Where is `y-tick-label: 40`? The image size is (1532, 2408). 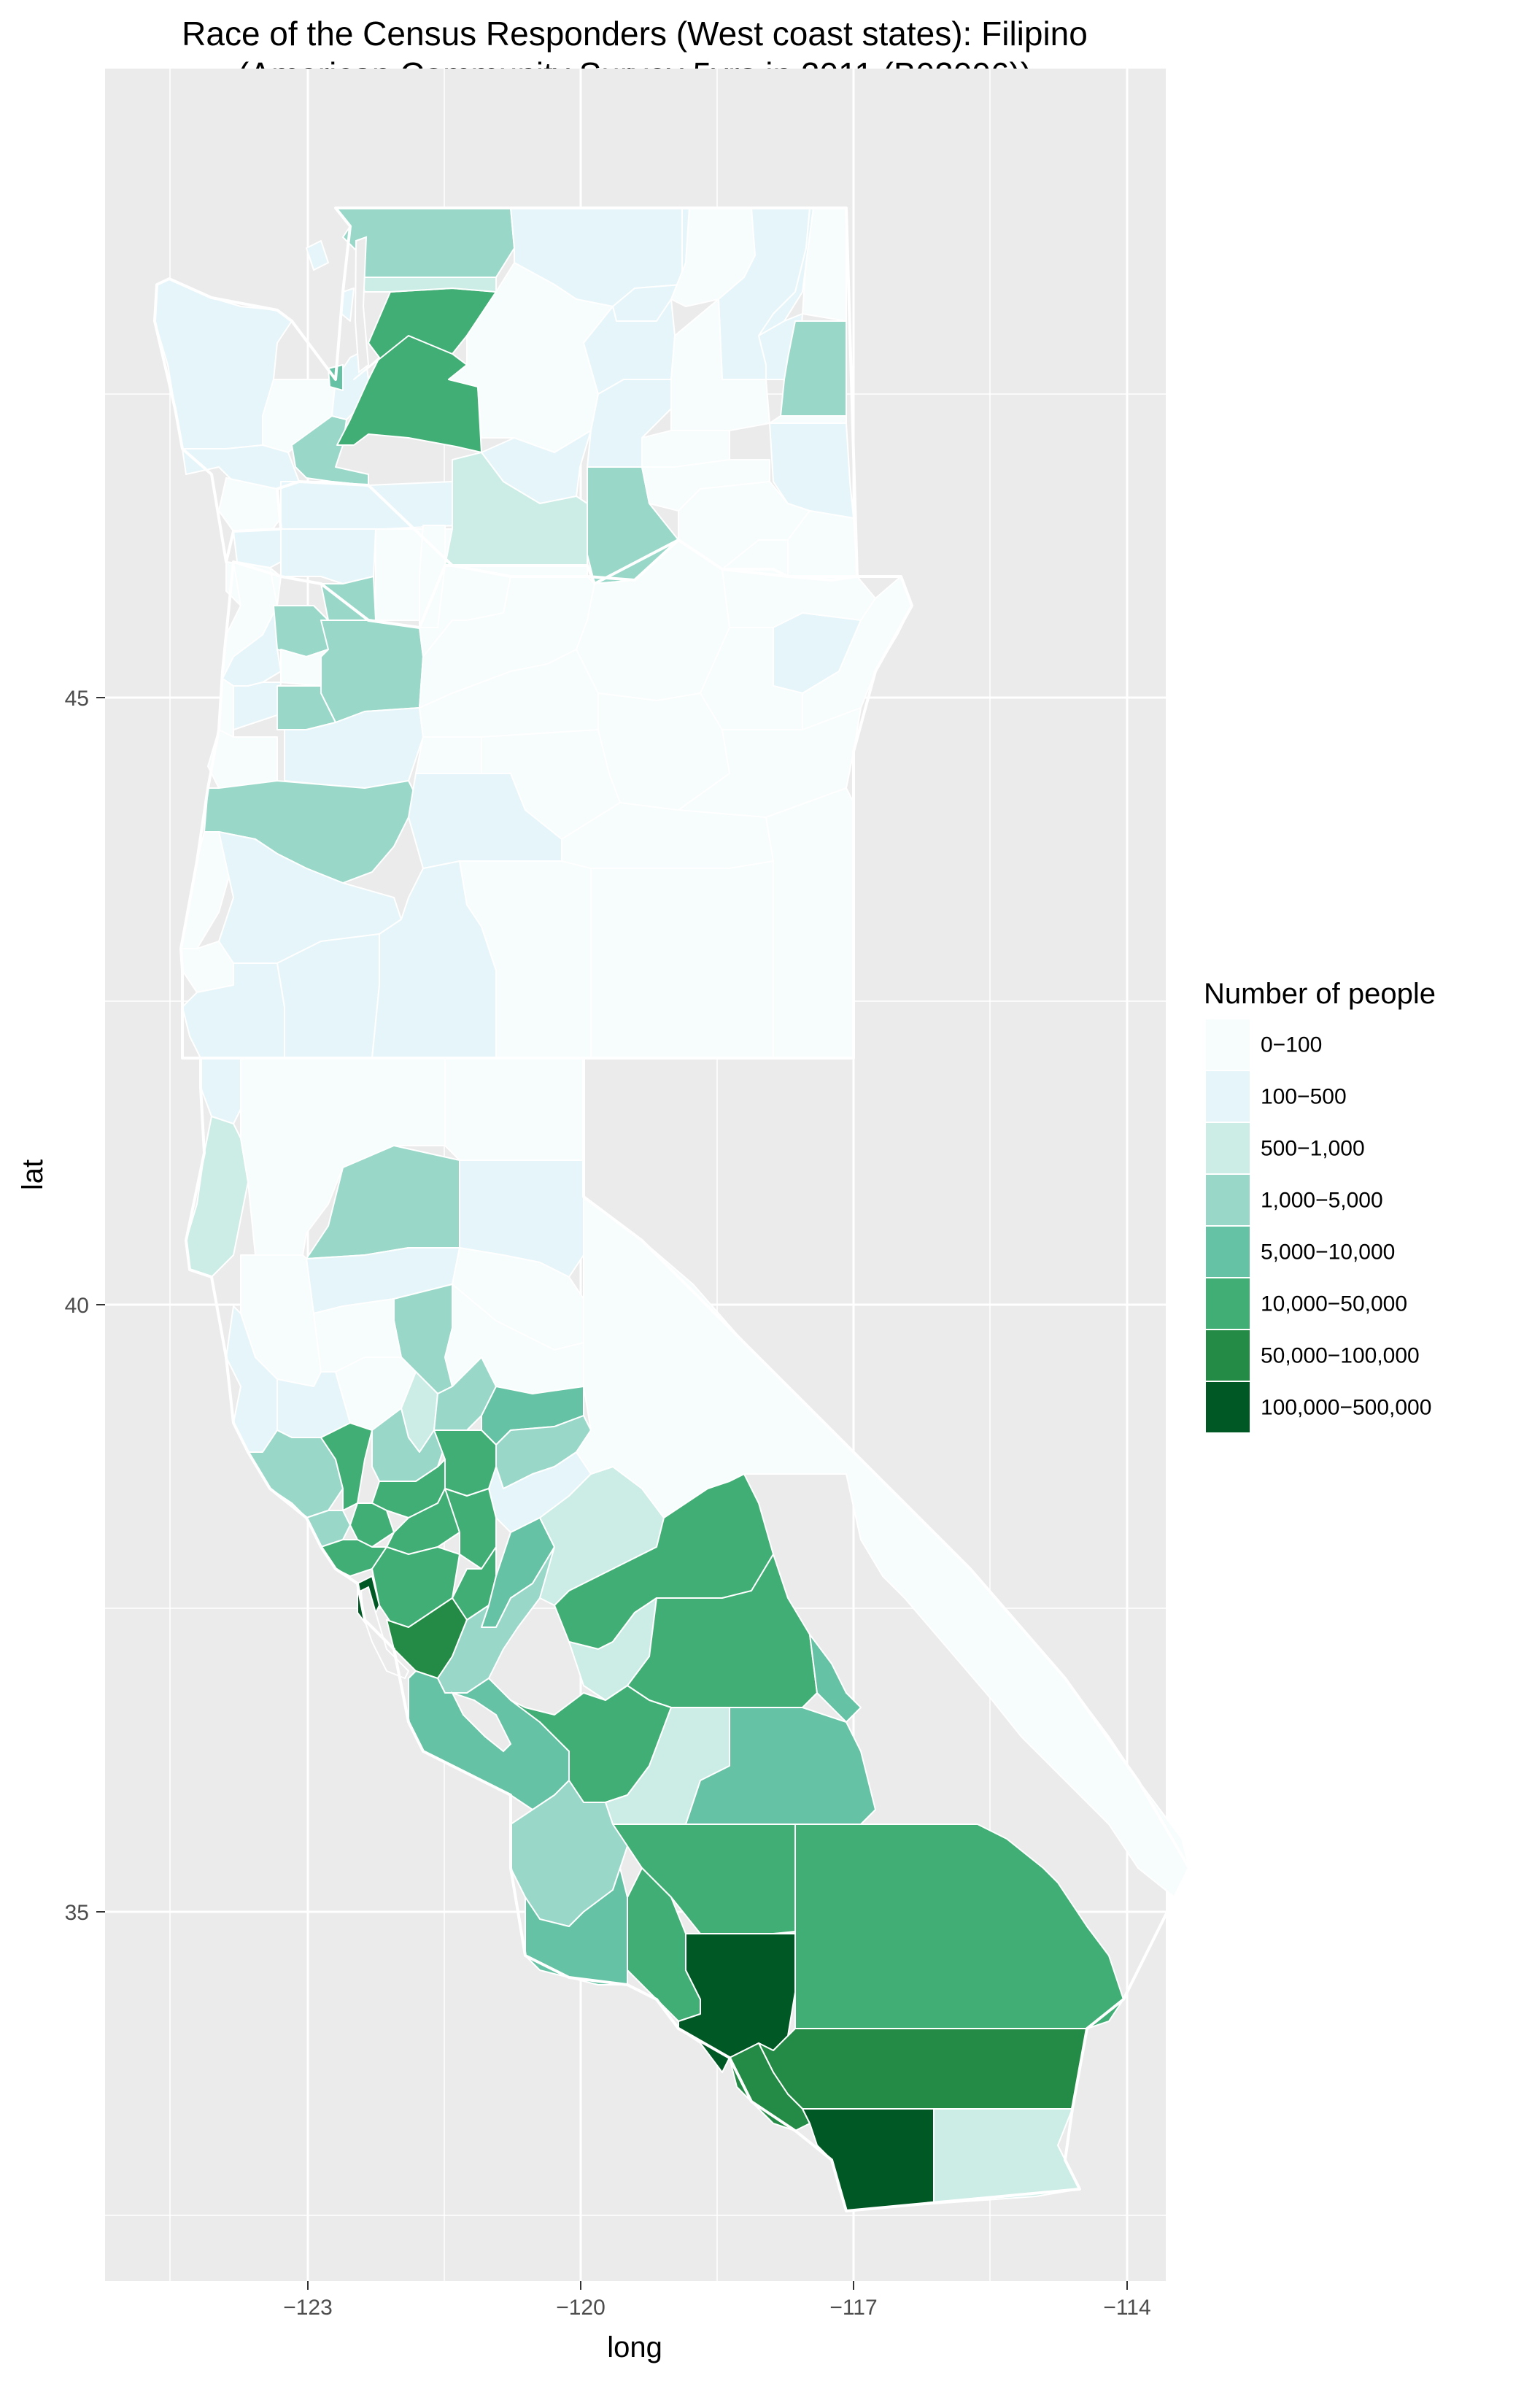
y-tick-label: 40 is located at coordinates (77, 1306).